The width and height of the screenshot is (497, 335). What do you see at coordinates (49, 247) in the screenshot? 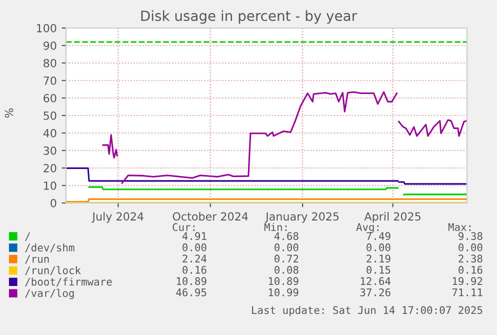
I see `legend-label: /dev/shm` at bounding box center [49, 247].